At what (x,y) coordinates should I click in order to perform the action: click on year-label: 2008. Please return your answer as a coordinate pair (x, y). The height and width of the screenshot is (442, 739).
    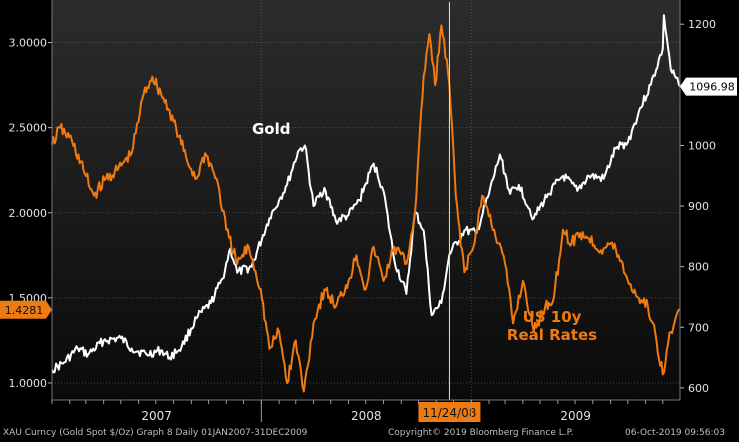
    Looking at the image, I should click on (366, 416).